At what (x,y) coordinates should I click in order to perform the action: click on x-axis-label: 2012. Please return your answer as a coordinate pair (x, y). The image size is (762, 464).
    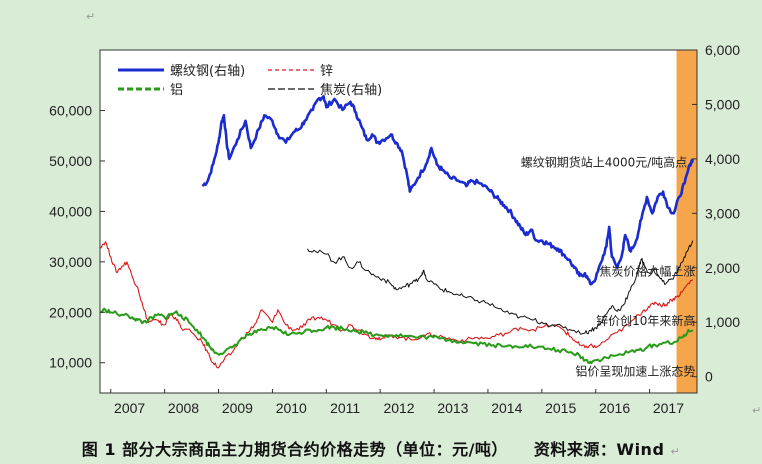
    Looking at the image, I should click on (398, 408).